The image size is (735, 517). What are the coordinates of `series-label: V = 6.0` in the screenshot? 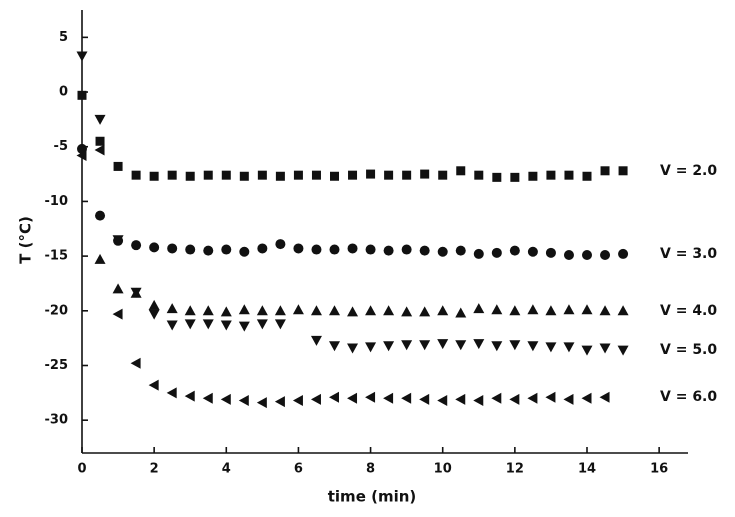 It's located at (688, 397).